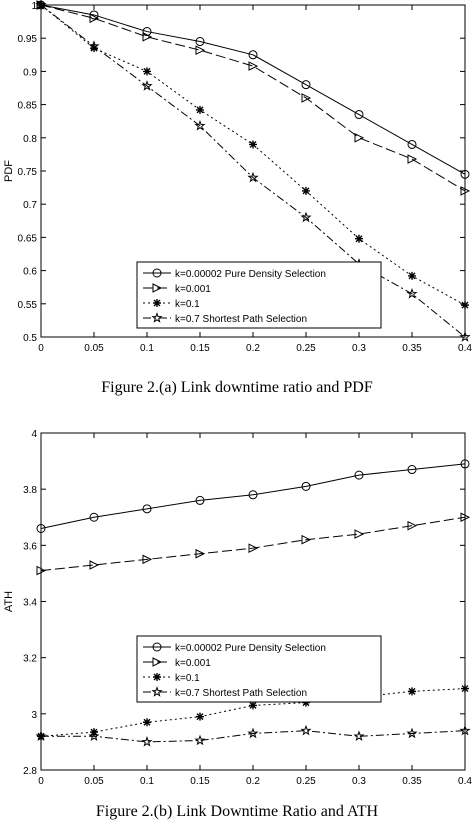 This screenshot has width=474, height=827. Describe the element at coordinates (94, 781) in the screenshot. I see `x-tick-label: 0.05` at that location.